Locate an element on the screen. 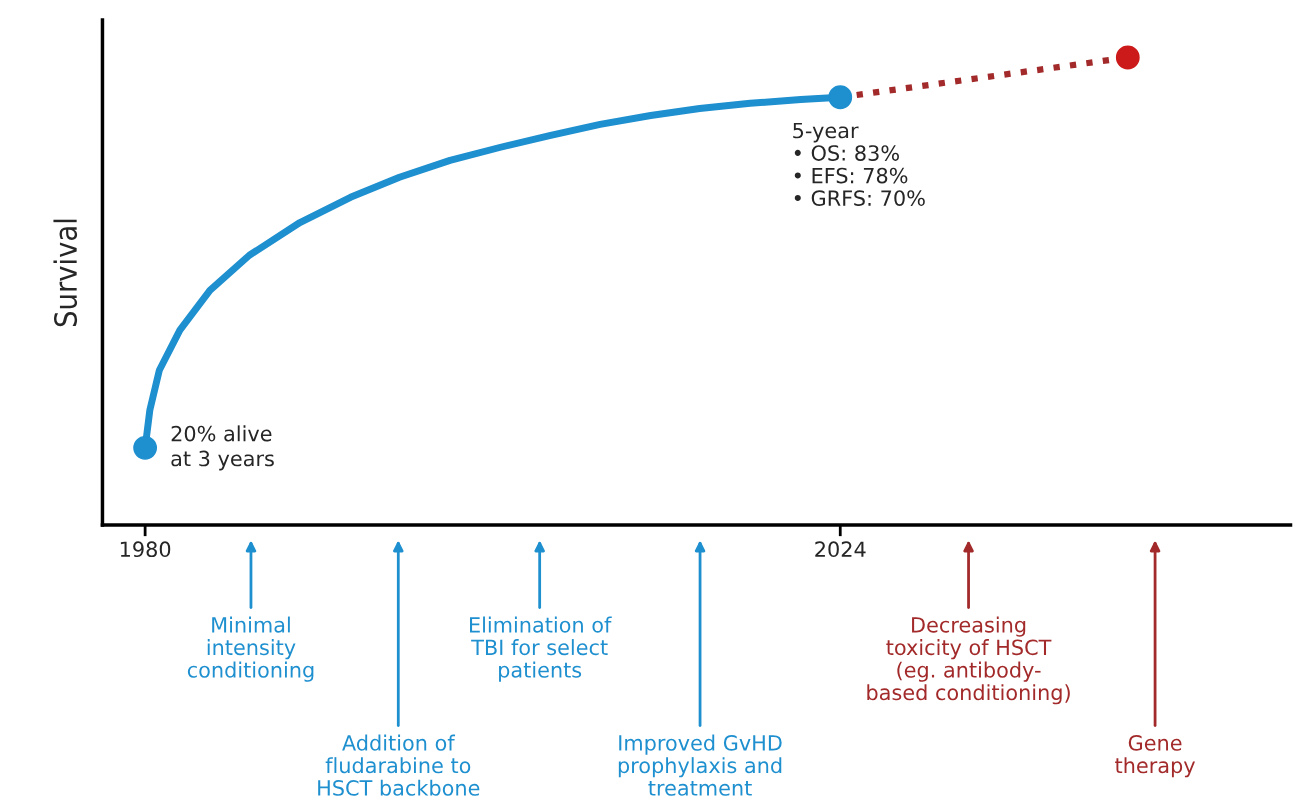 The height and width of the screenshot is (804, 1297). text: Decreasing toxicity of HSCT (eg. antibody- based conditioning) is located at coordinates (968, 660).